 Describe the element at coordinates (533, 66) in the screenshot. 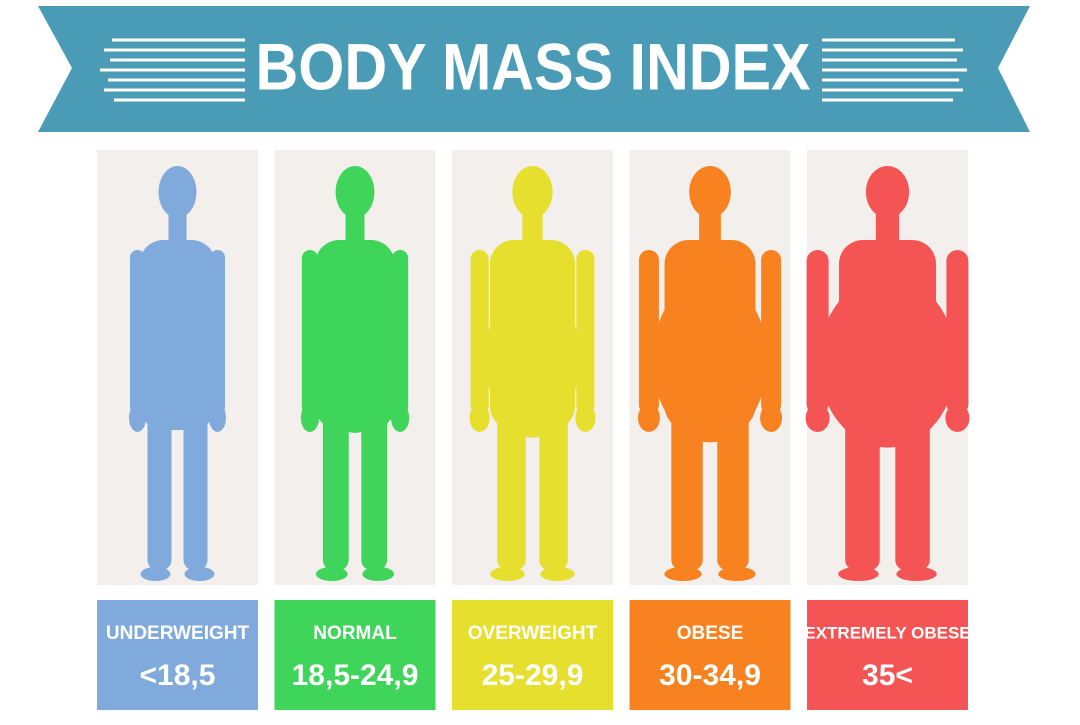

I see `title: BODY MASS INDEX` at that location.